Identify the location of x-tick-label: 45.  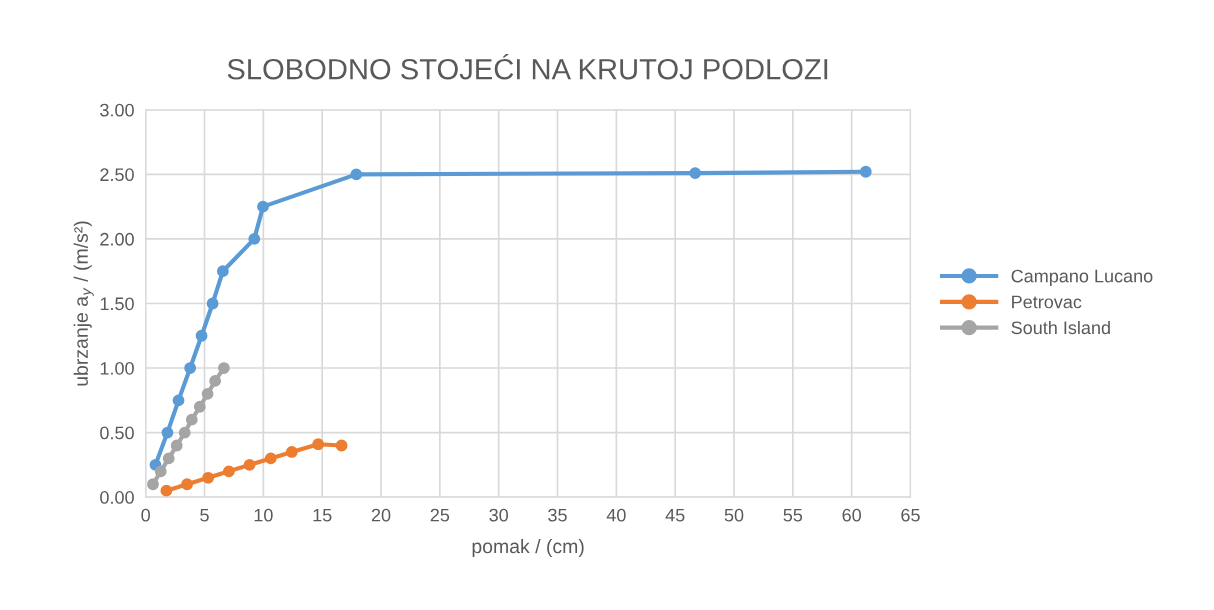
(675, 515).